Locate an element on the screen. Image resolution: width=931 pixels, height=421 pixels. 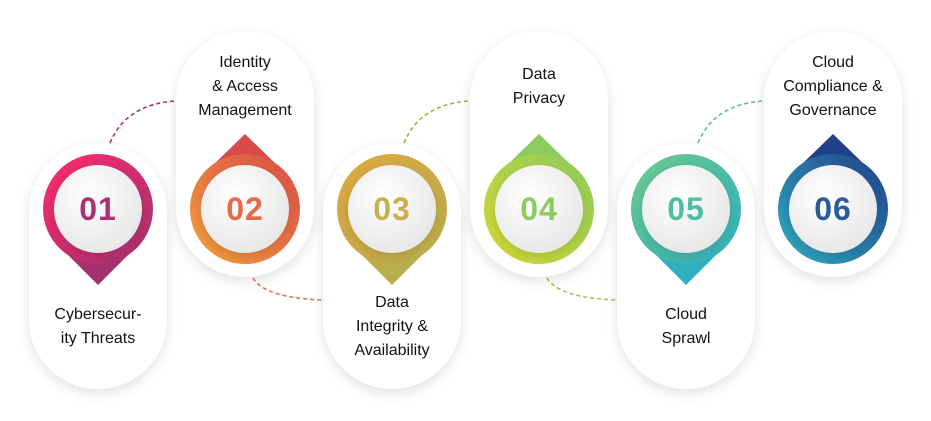
label-line: Sprawl is located at coordinates (686, 338).